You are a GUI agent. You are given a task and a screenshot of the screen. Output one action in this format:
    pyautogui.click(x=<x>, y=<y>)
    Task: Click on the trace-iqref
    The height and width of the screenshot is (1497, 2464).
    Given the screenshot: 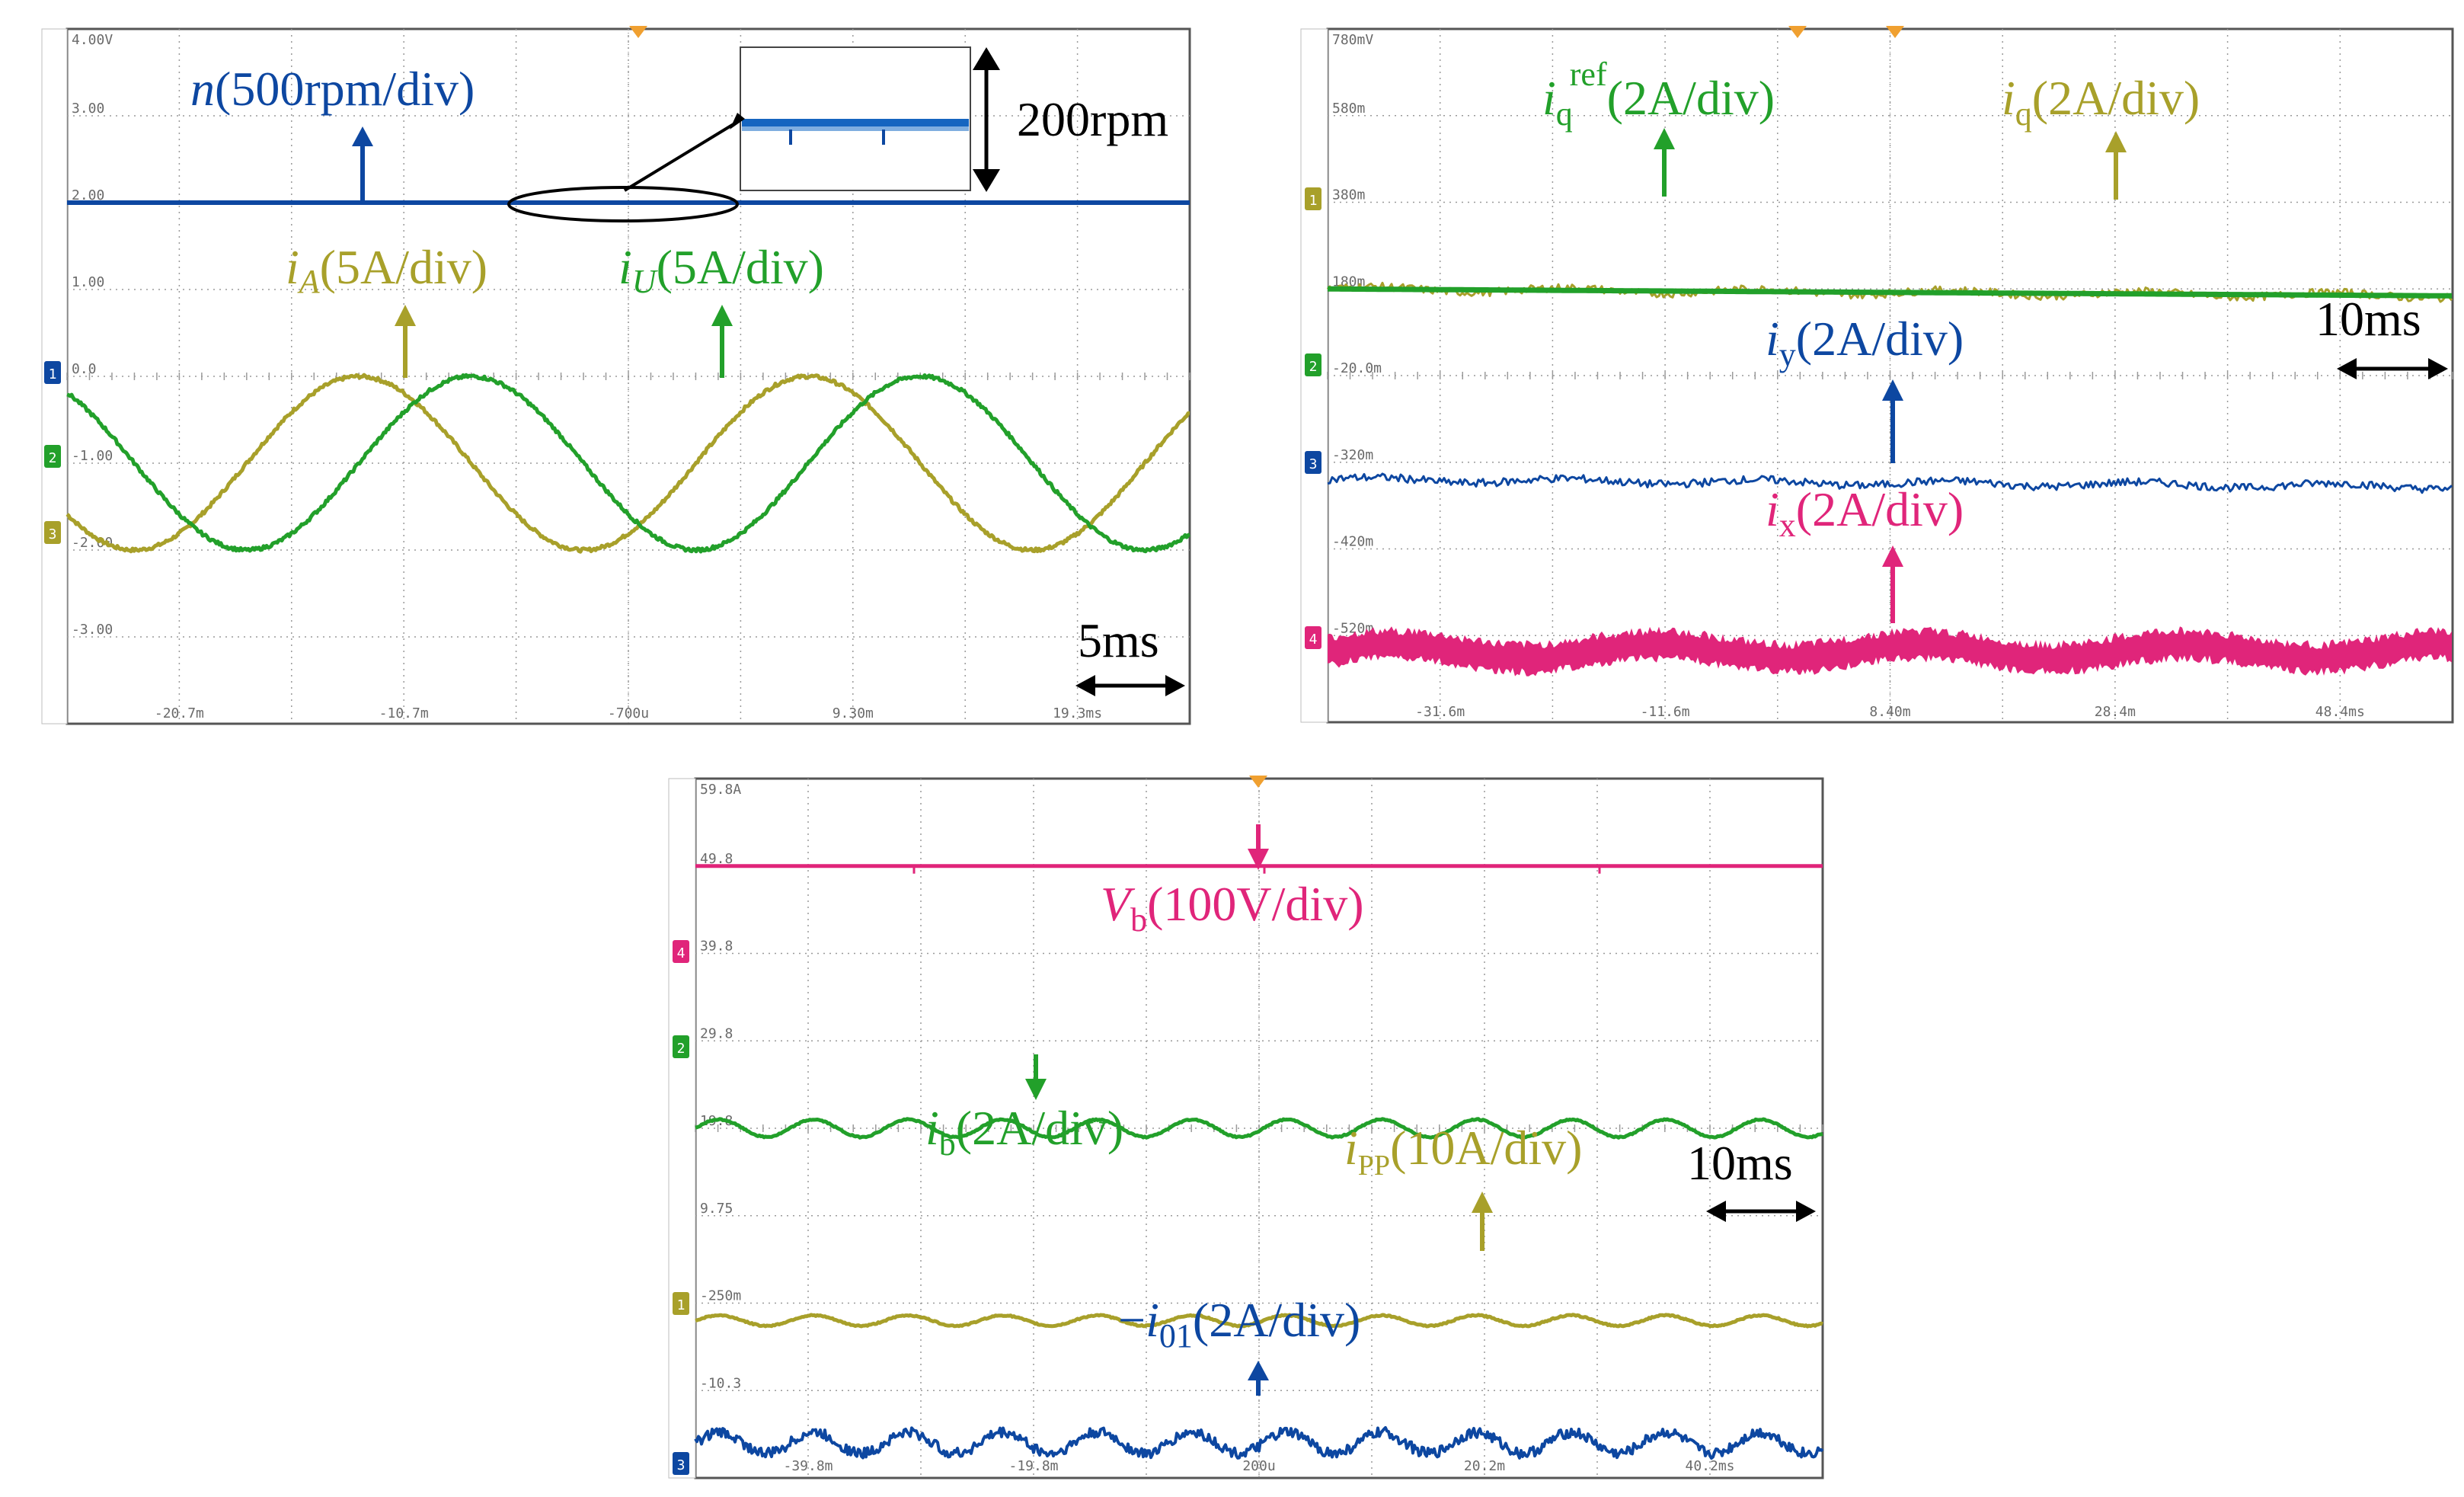 What is the action you would take?
    pyautogui.click(x=1890, y=292)
    